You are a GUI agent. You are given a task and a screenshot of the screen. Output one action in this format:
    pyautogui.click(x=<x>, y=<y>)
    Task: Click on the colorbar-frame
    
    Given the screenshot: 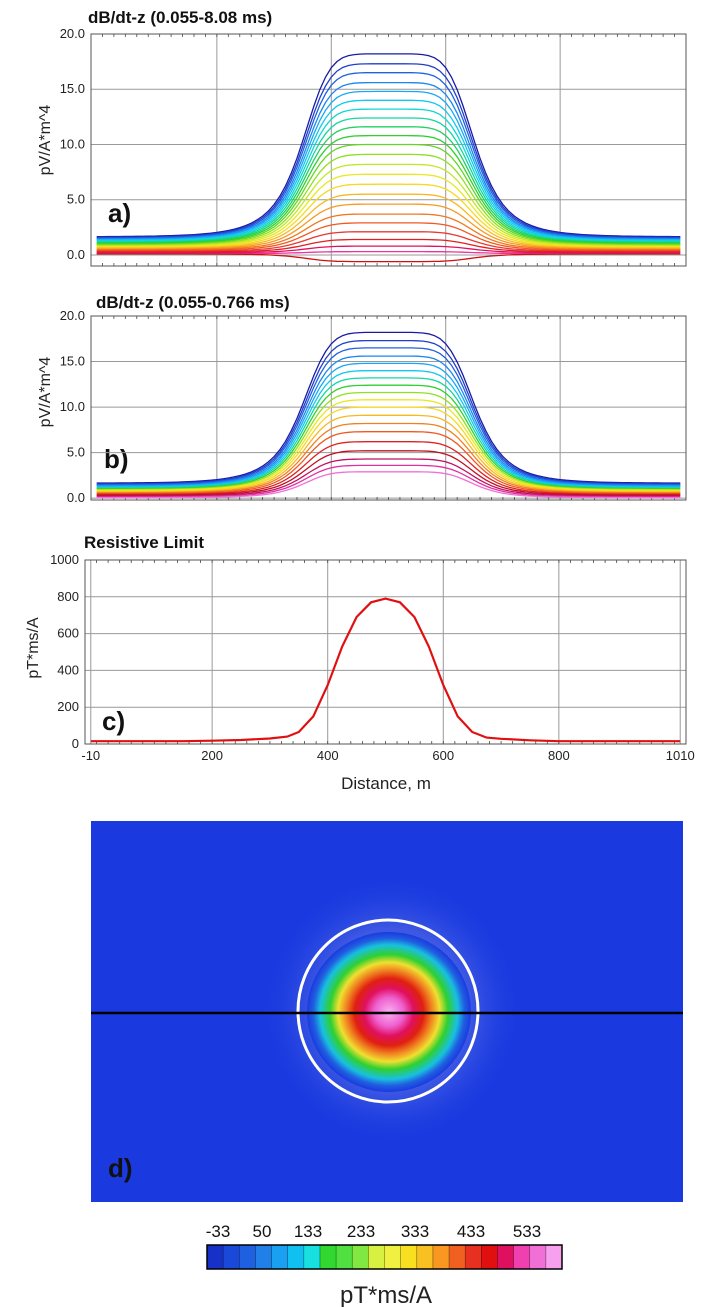 What is the action you would take?
    pyautogui.click(x=384, y=1257)
    